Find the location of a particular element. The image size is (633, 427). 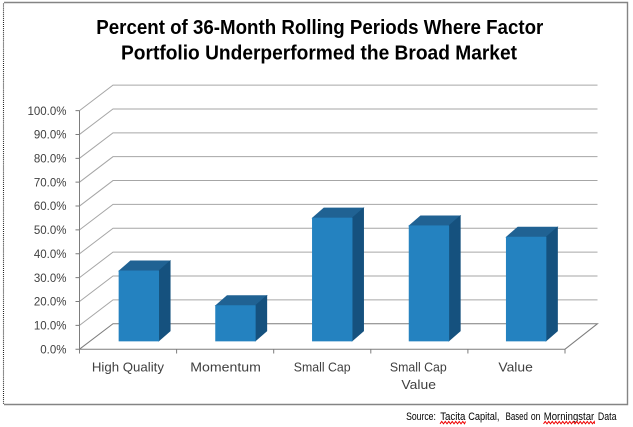

svg-text: Tacita is located at coordinates (453, 417).